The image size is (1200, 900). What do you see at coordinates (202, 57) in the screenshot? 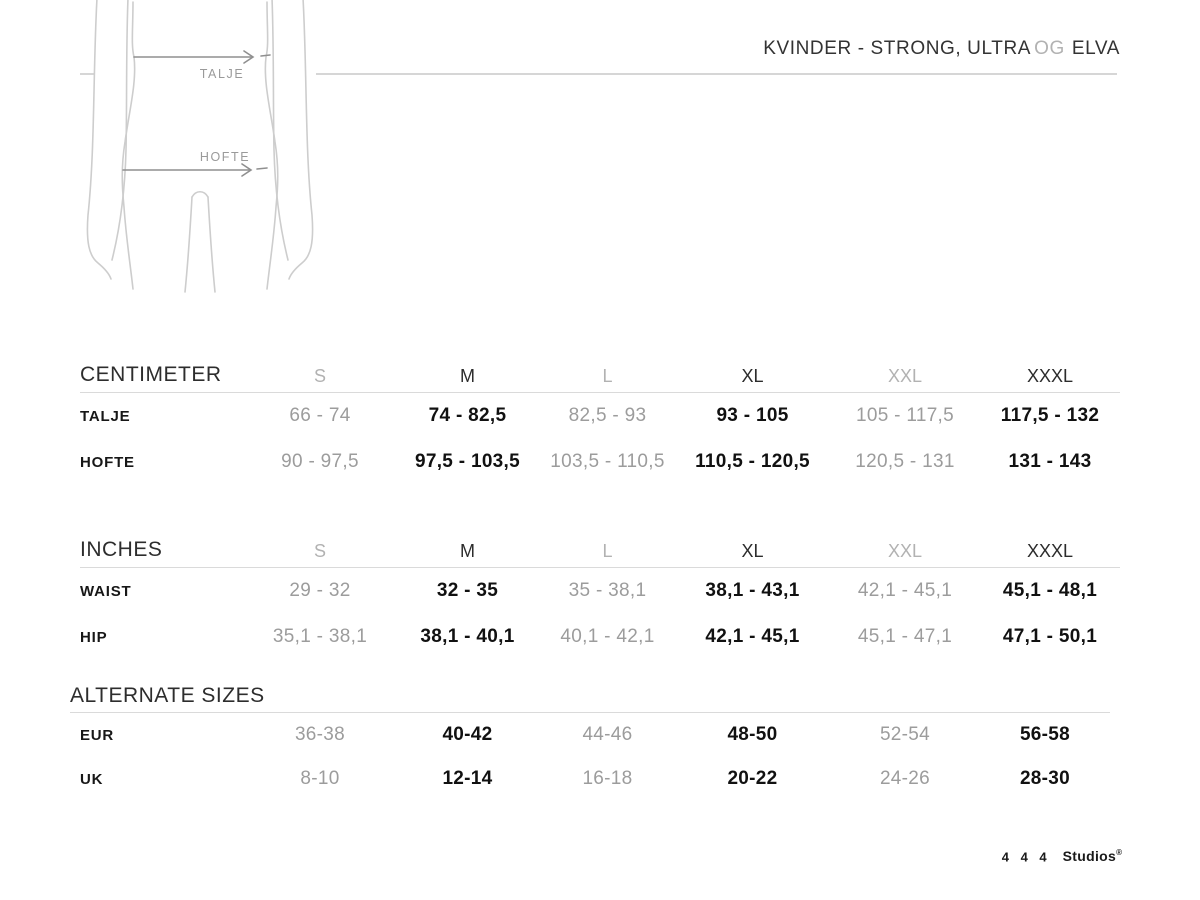
I see `waist-arrow` at bounding box center [202, 57].